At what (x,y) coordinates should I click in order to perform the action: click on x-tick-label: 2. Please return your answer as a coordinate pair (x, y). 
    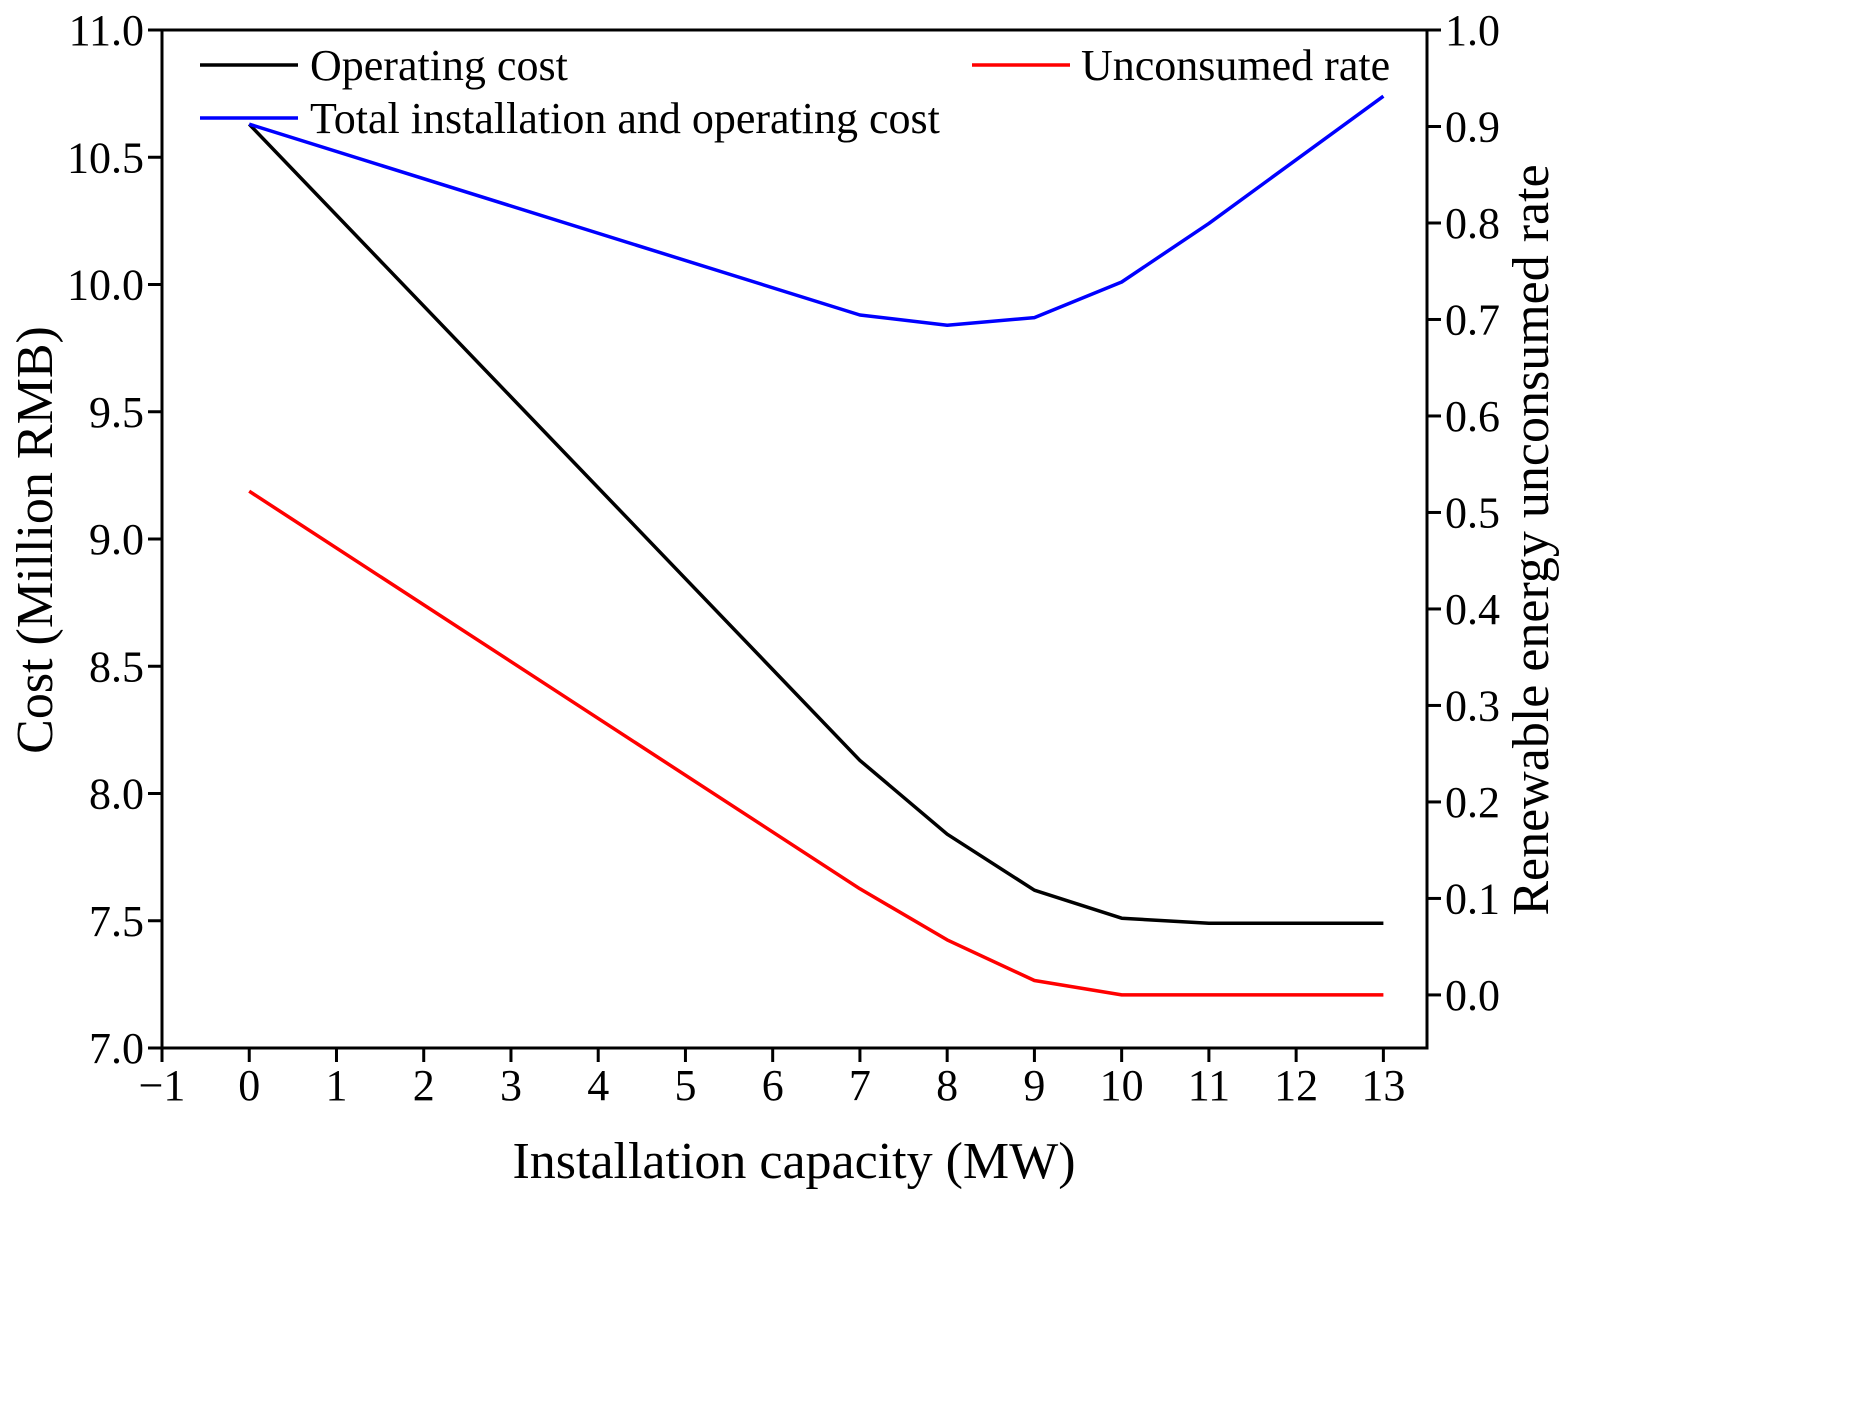
    Looking at the image, I should click on (424, 1085).